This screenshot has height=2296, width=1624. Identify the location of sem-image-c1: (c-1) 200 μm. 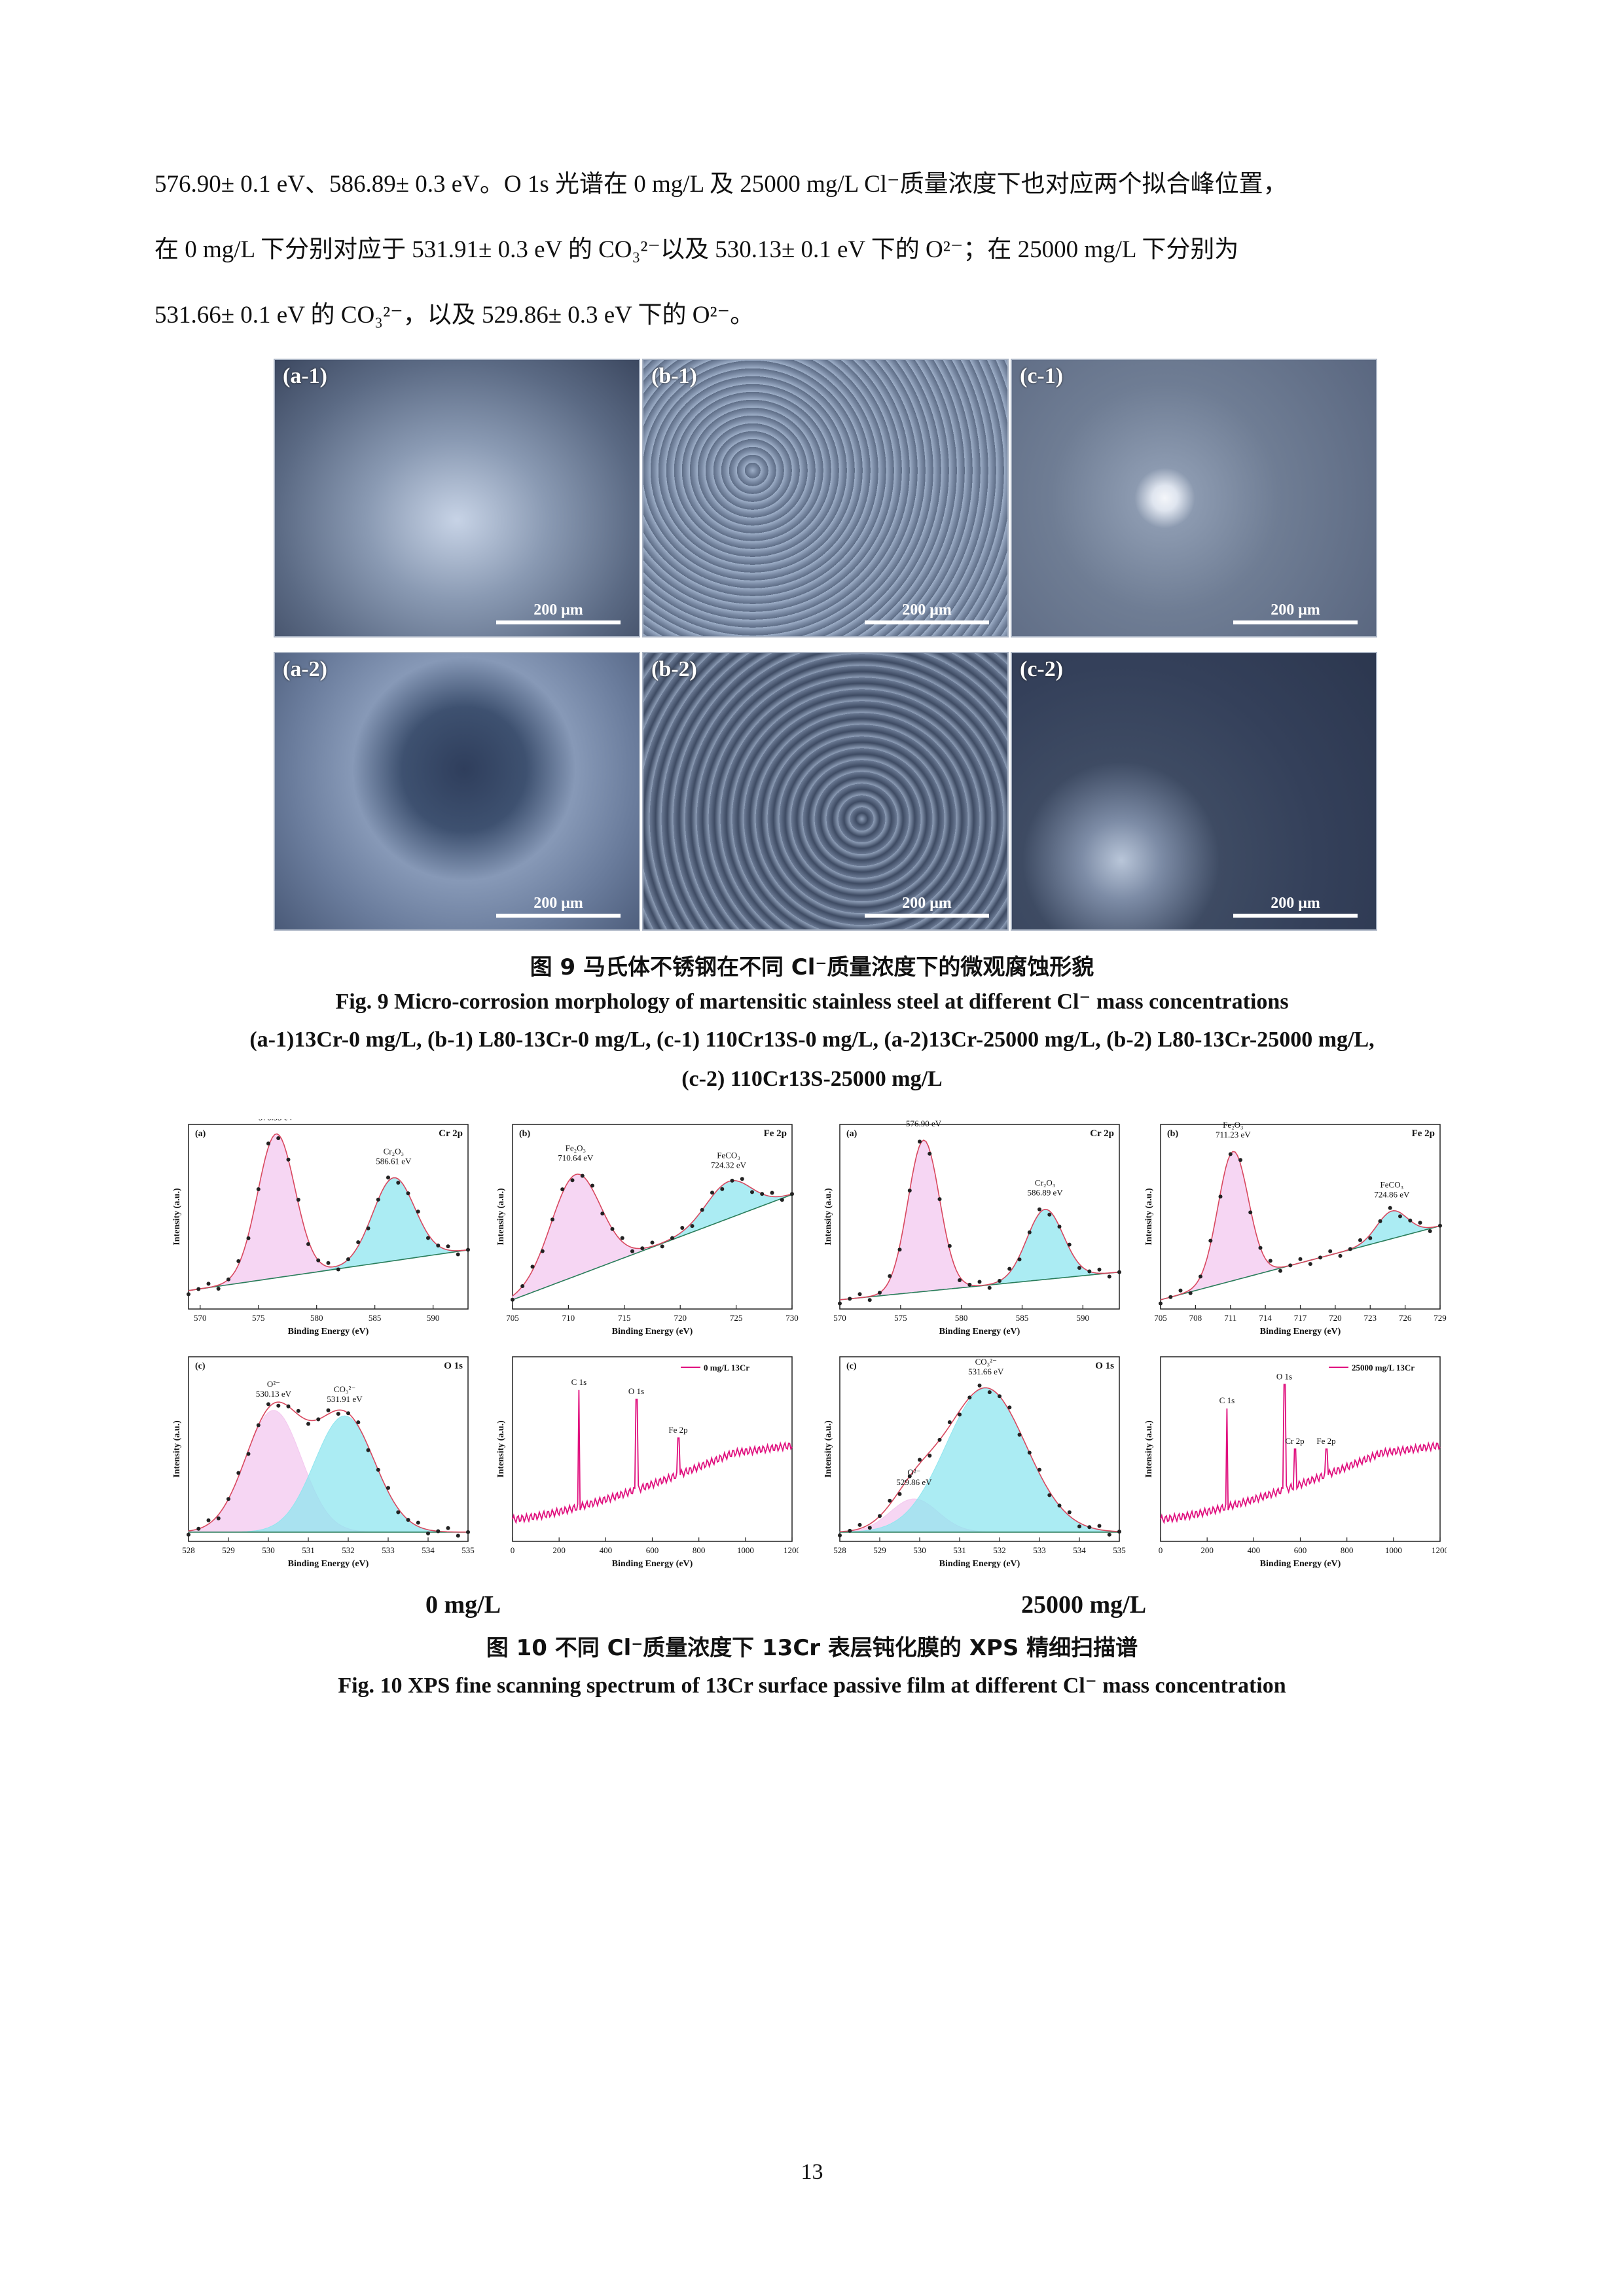
(1194, 498).